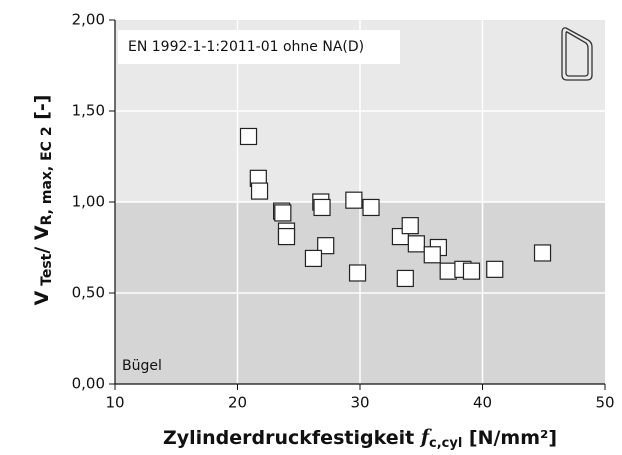 This screenshot has height=455, width=622. Describe the element at coordinates (114, 403) in the screenshot. I see `x-tick-label: 10` at that location.